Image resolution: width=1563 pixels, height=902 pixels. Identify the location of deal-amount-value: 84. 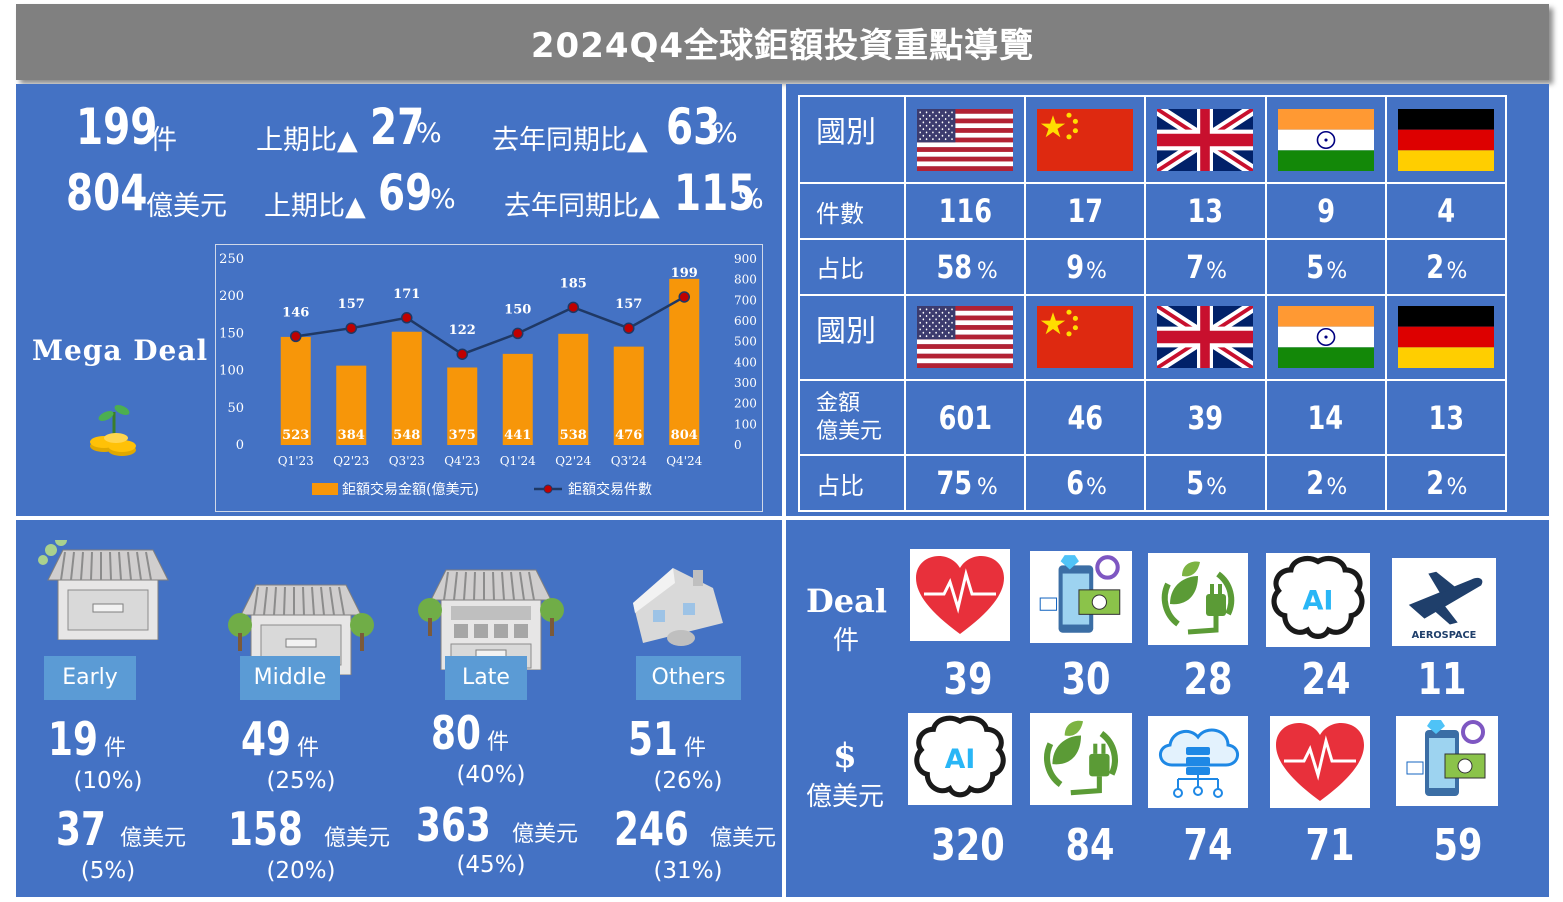
(1090, 845).